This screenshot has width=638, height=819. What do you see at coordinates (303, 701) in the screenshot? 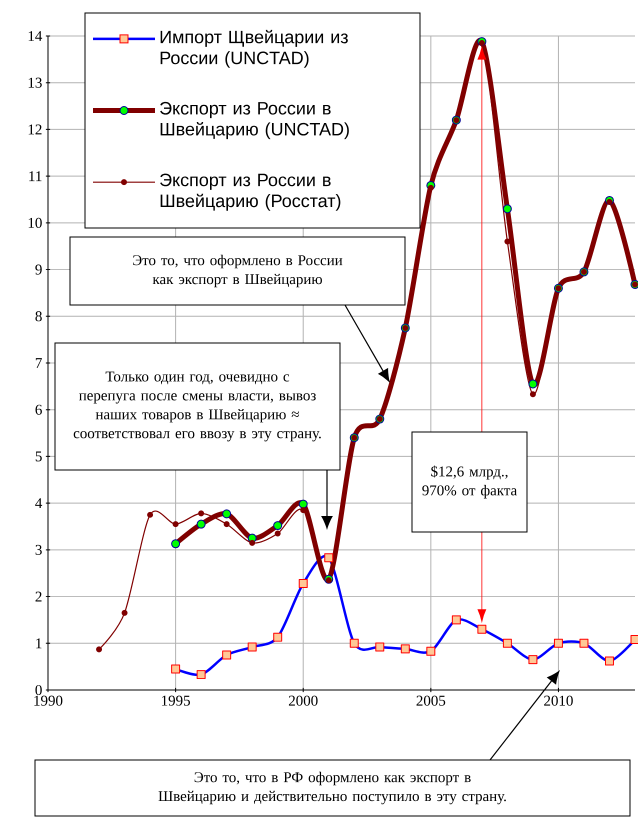
I see `x-tick-label: 2000` at bounding box center [303, 701].